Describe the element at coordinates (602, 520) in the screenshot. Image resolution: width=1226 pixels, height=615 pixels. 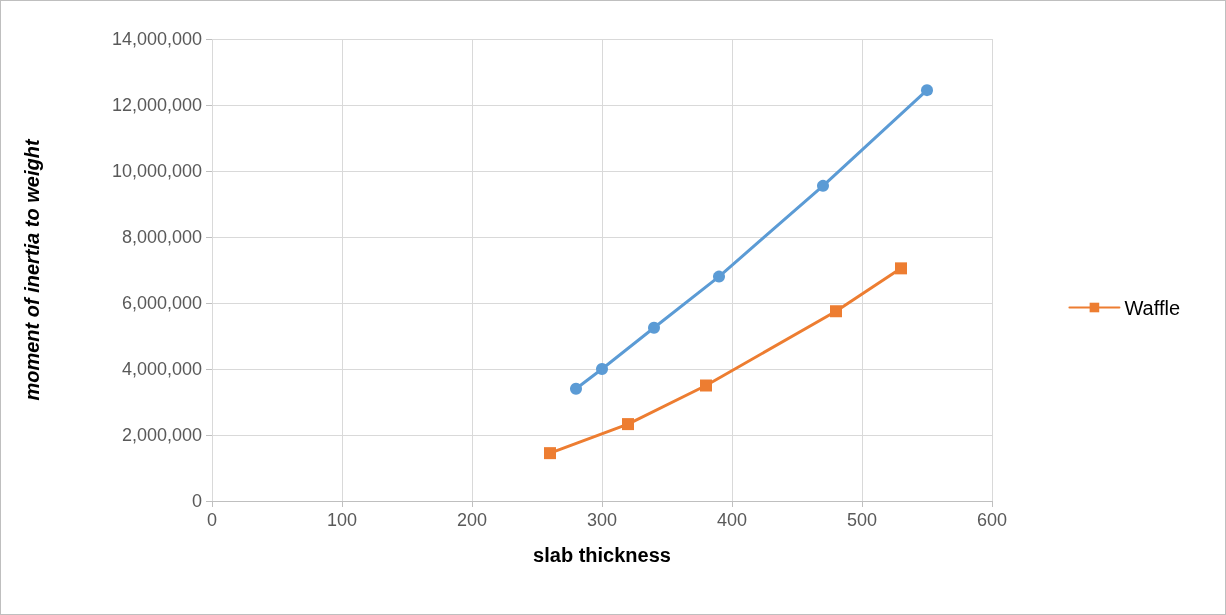
I see `x-tick-label: 300` at that location.